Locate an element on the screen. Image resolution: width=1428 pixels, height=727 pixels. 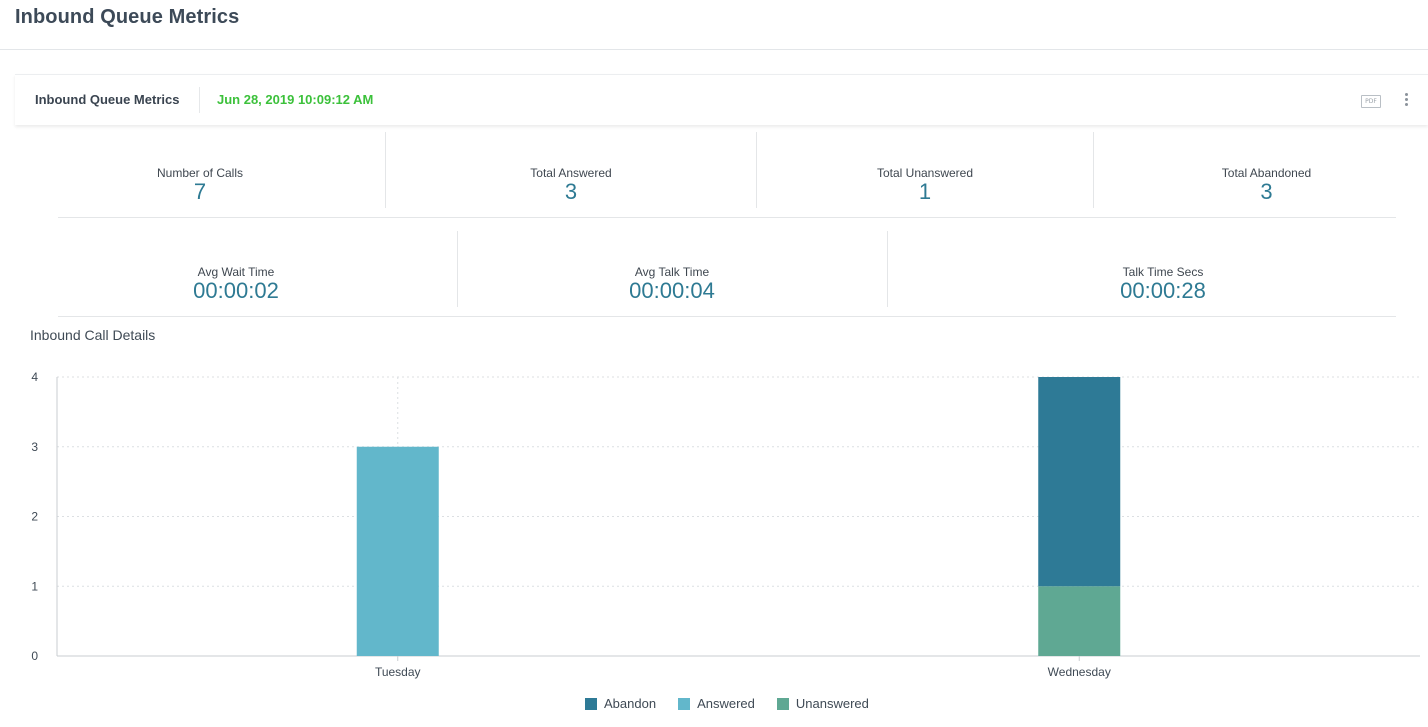
metric-number-of-calls: Number of Calls 7 is located at coordinates (200, 185).